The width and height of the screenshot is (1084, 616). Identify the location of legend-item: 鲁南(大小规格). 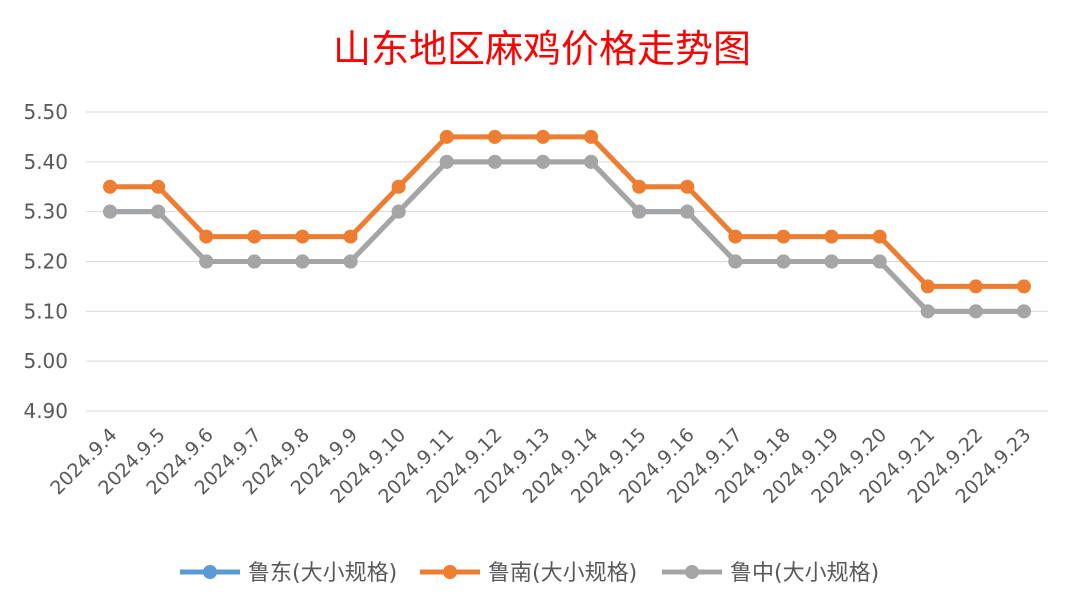
(528, 573).